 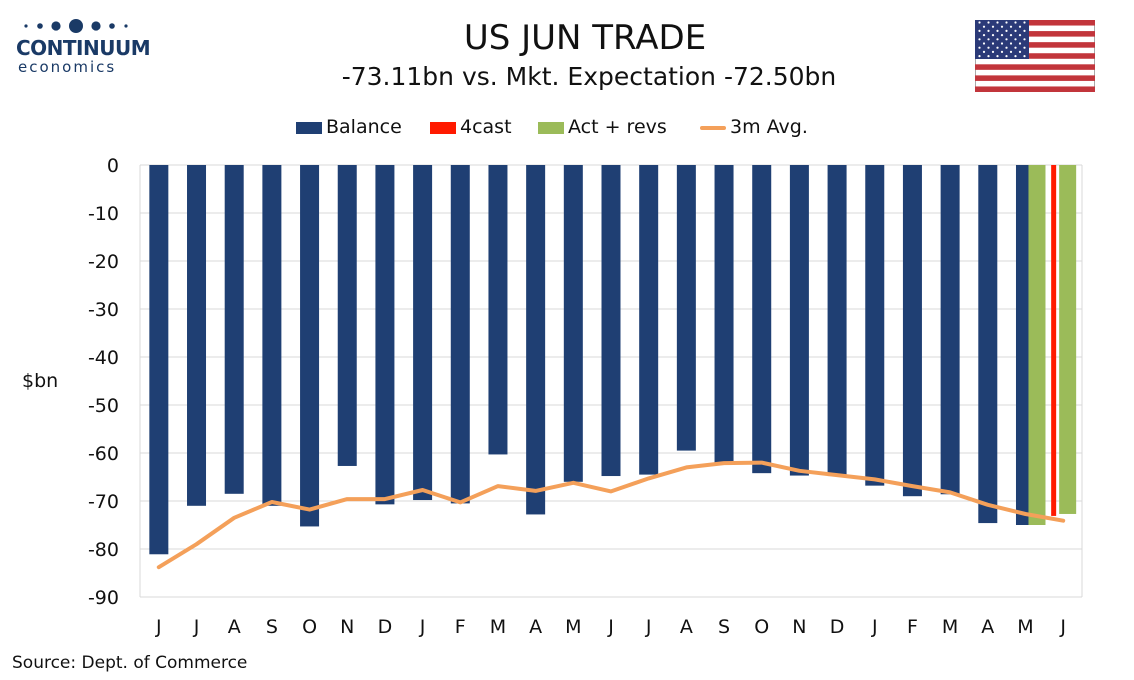 I want to click on logo-wordmark: CONTINUUM, so click(x=83, y=48).